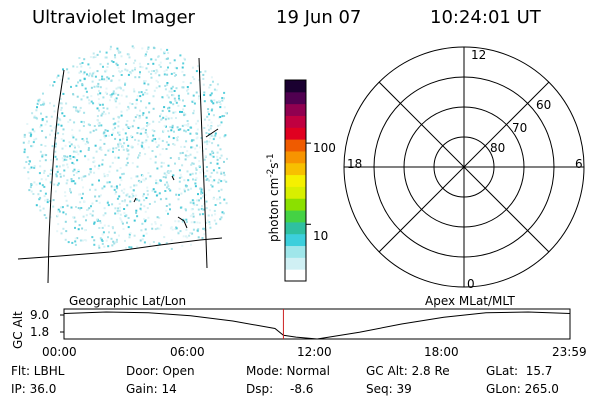 This screenshot has width=600, height=400. Describe the element at coordinates (113, 17) in the screenshot. I see `instrument-title: Ultraviolet Imager` at that location.